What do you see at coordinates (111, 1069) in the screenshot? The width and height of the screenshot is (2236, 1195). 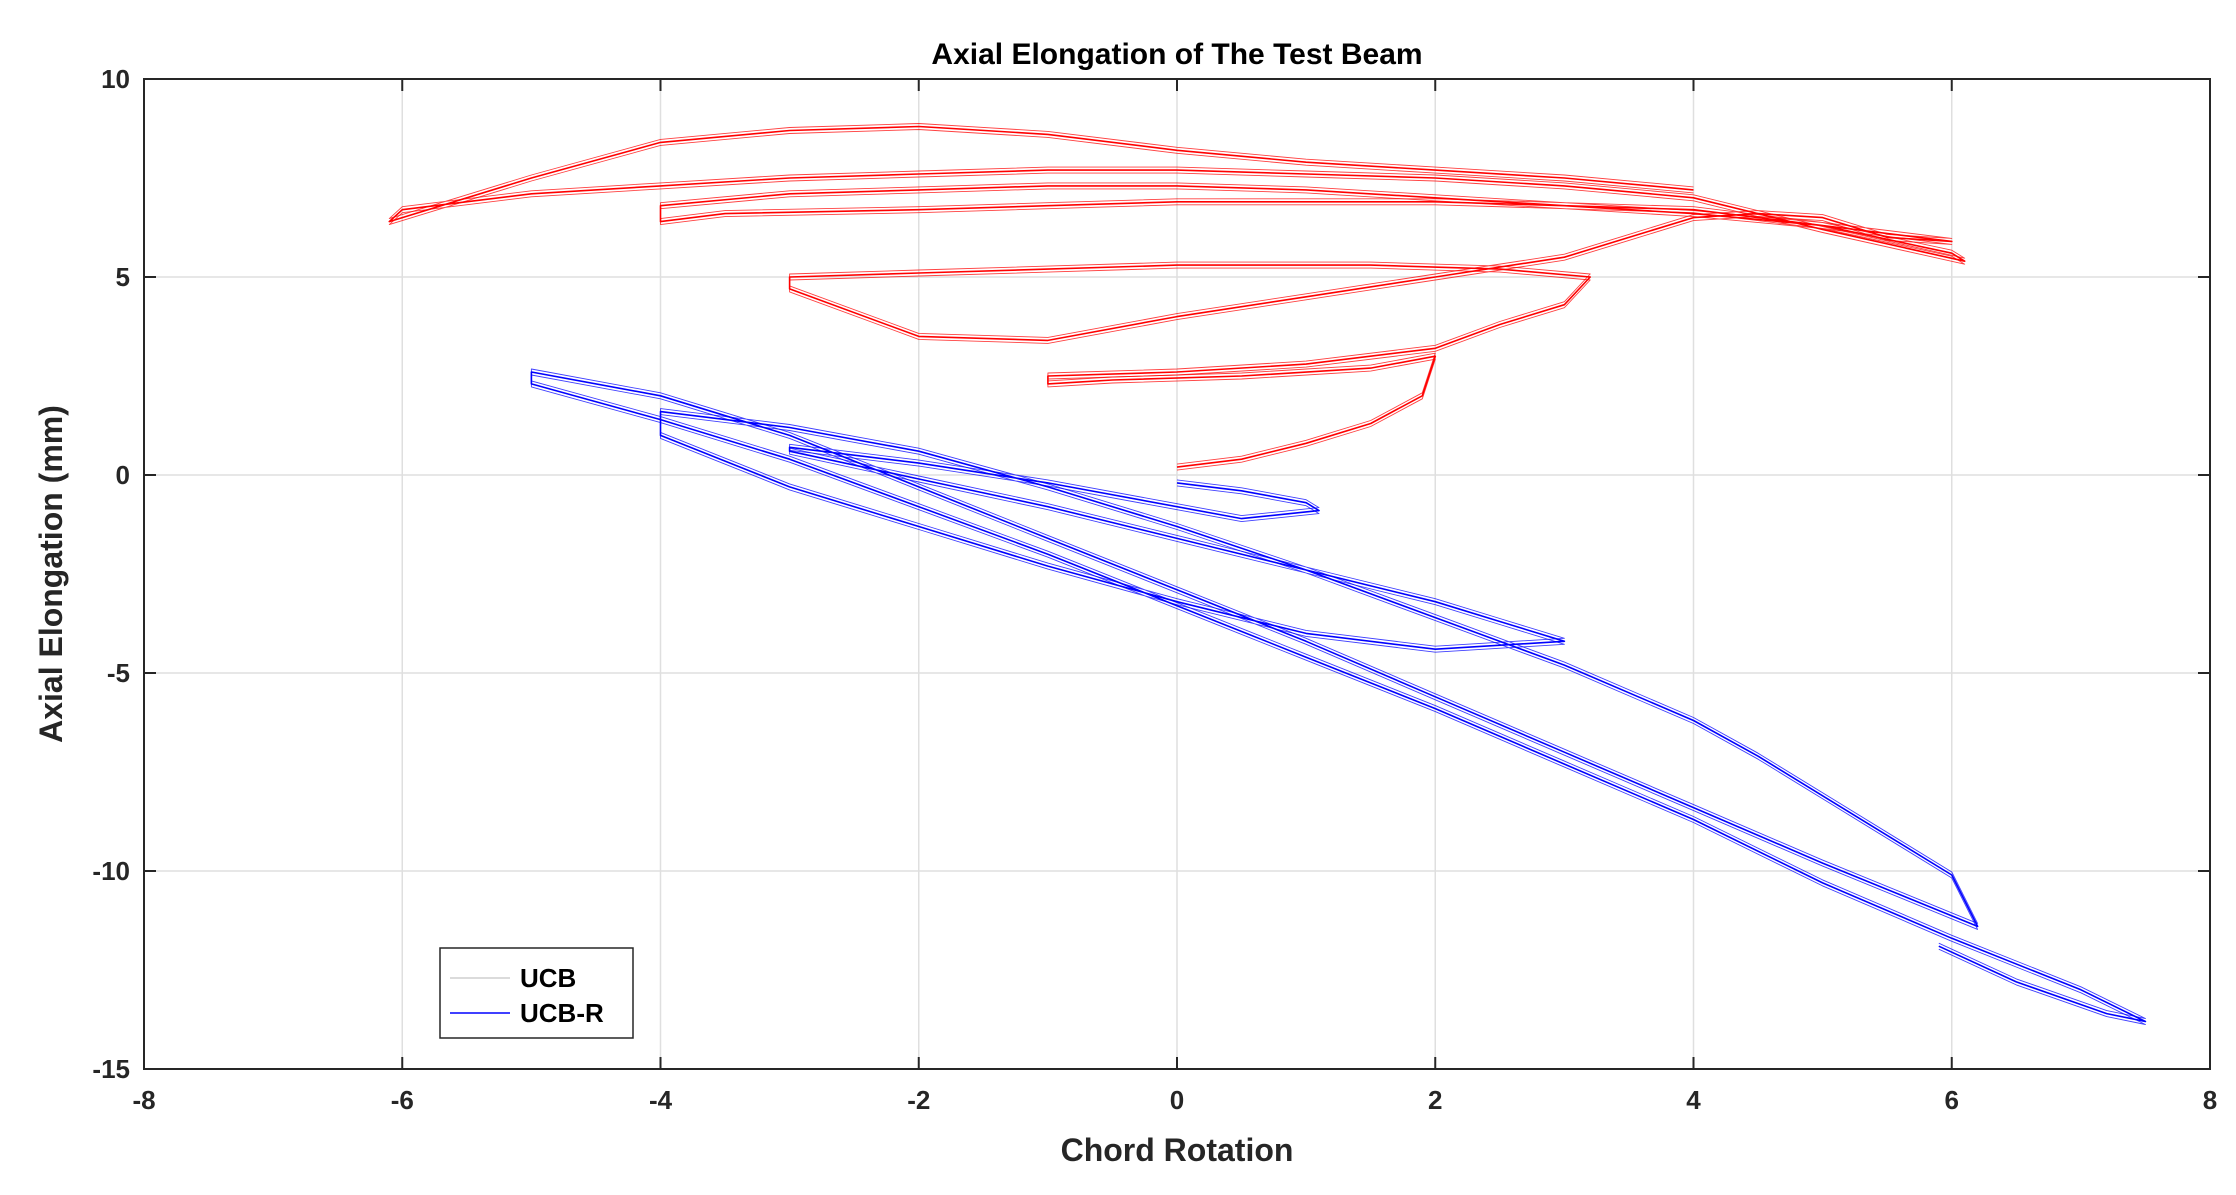 I see `y-tick-label: -15` at bounding box center [111, 1069].